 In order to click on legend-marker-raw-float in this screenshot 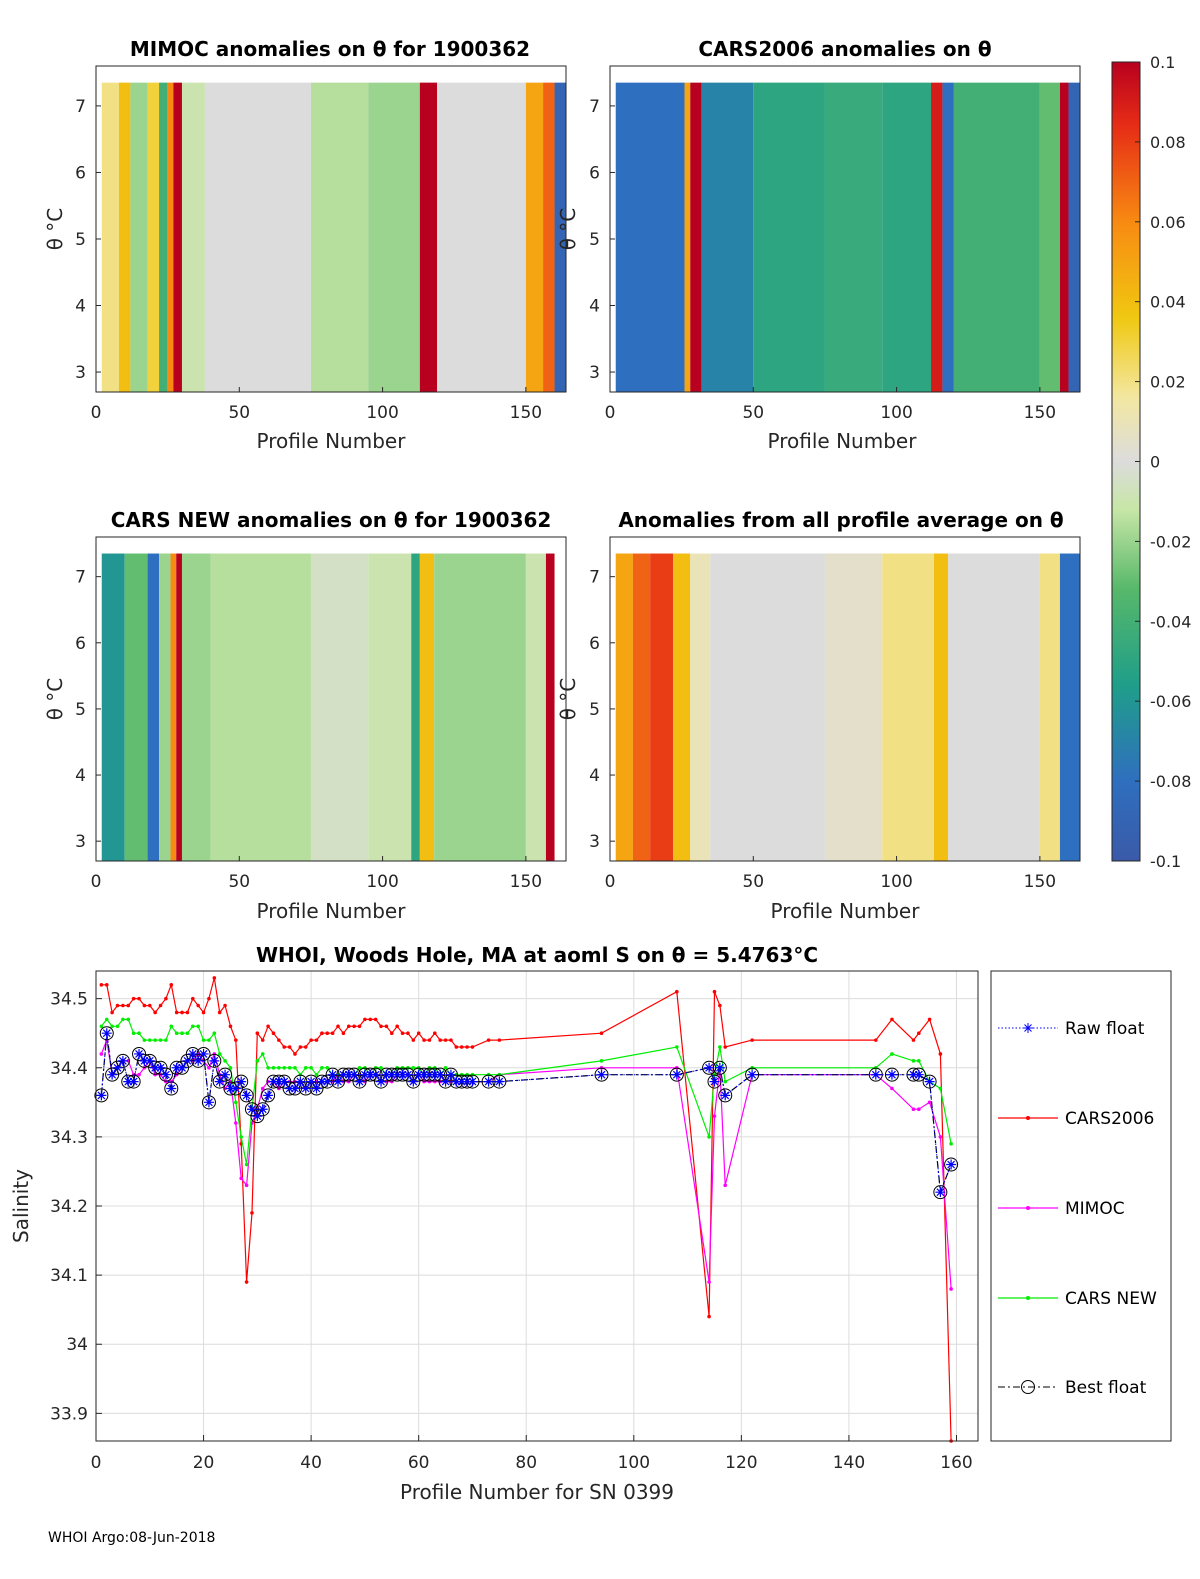, I will do `click(1028, 1028)`.